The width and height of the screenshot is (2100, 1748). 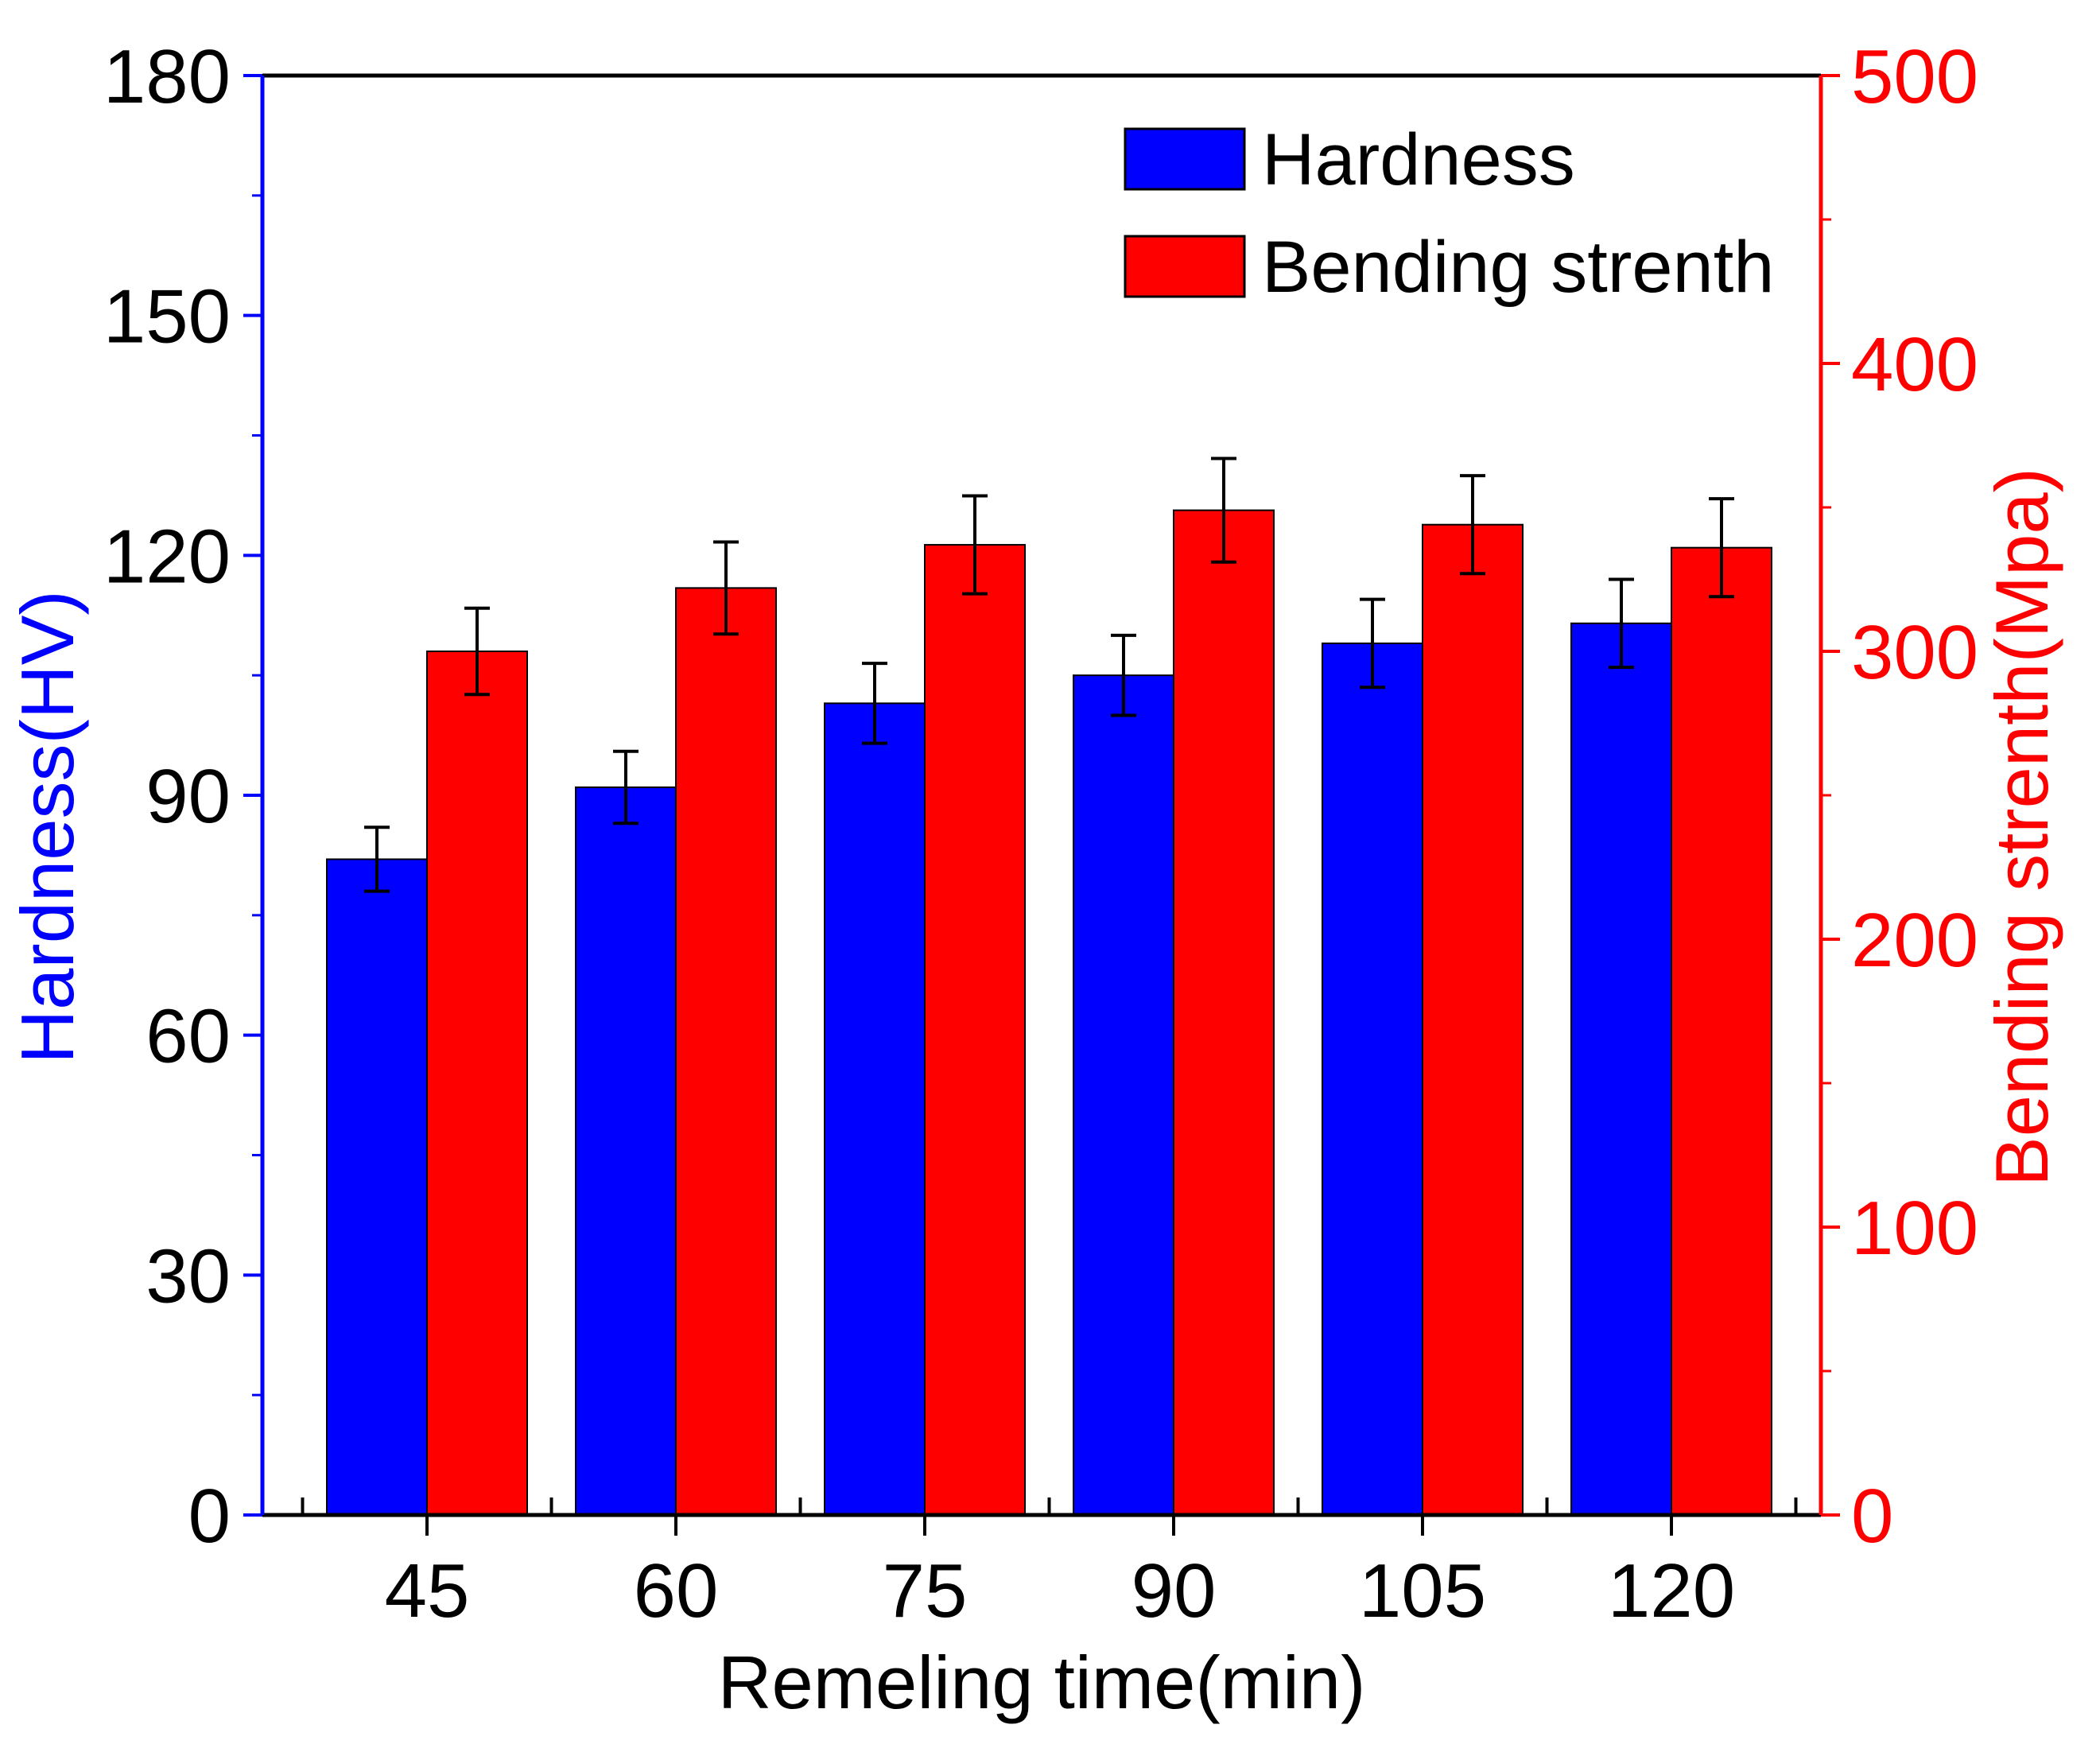 I want to click on right-y-tick-label: 300, so click(x=1914, y=652).